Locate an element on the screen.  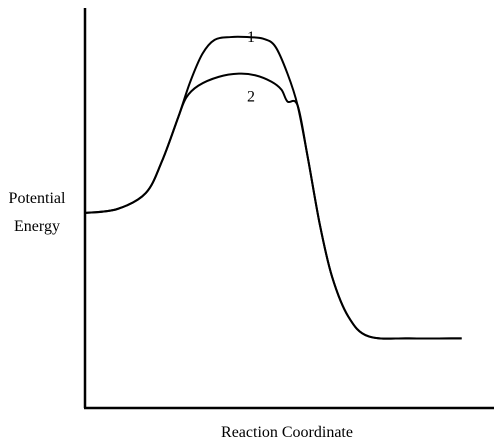
y-axis-label-line2: Energy is located at coordinates (37, 226).